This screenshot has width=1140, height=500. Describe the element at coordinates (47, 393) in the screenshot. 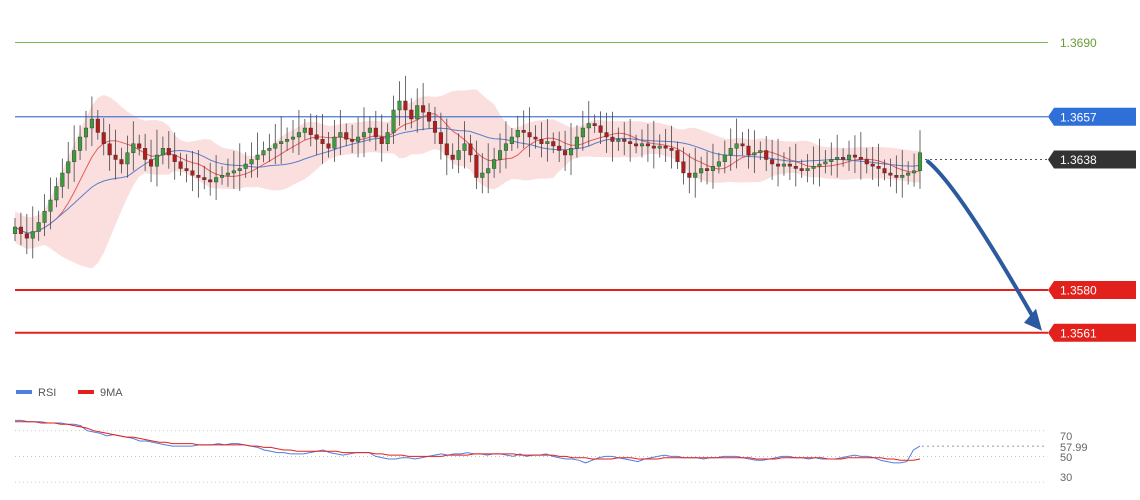

I see `rsi-legend-label: RSI` at that location.